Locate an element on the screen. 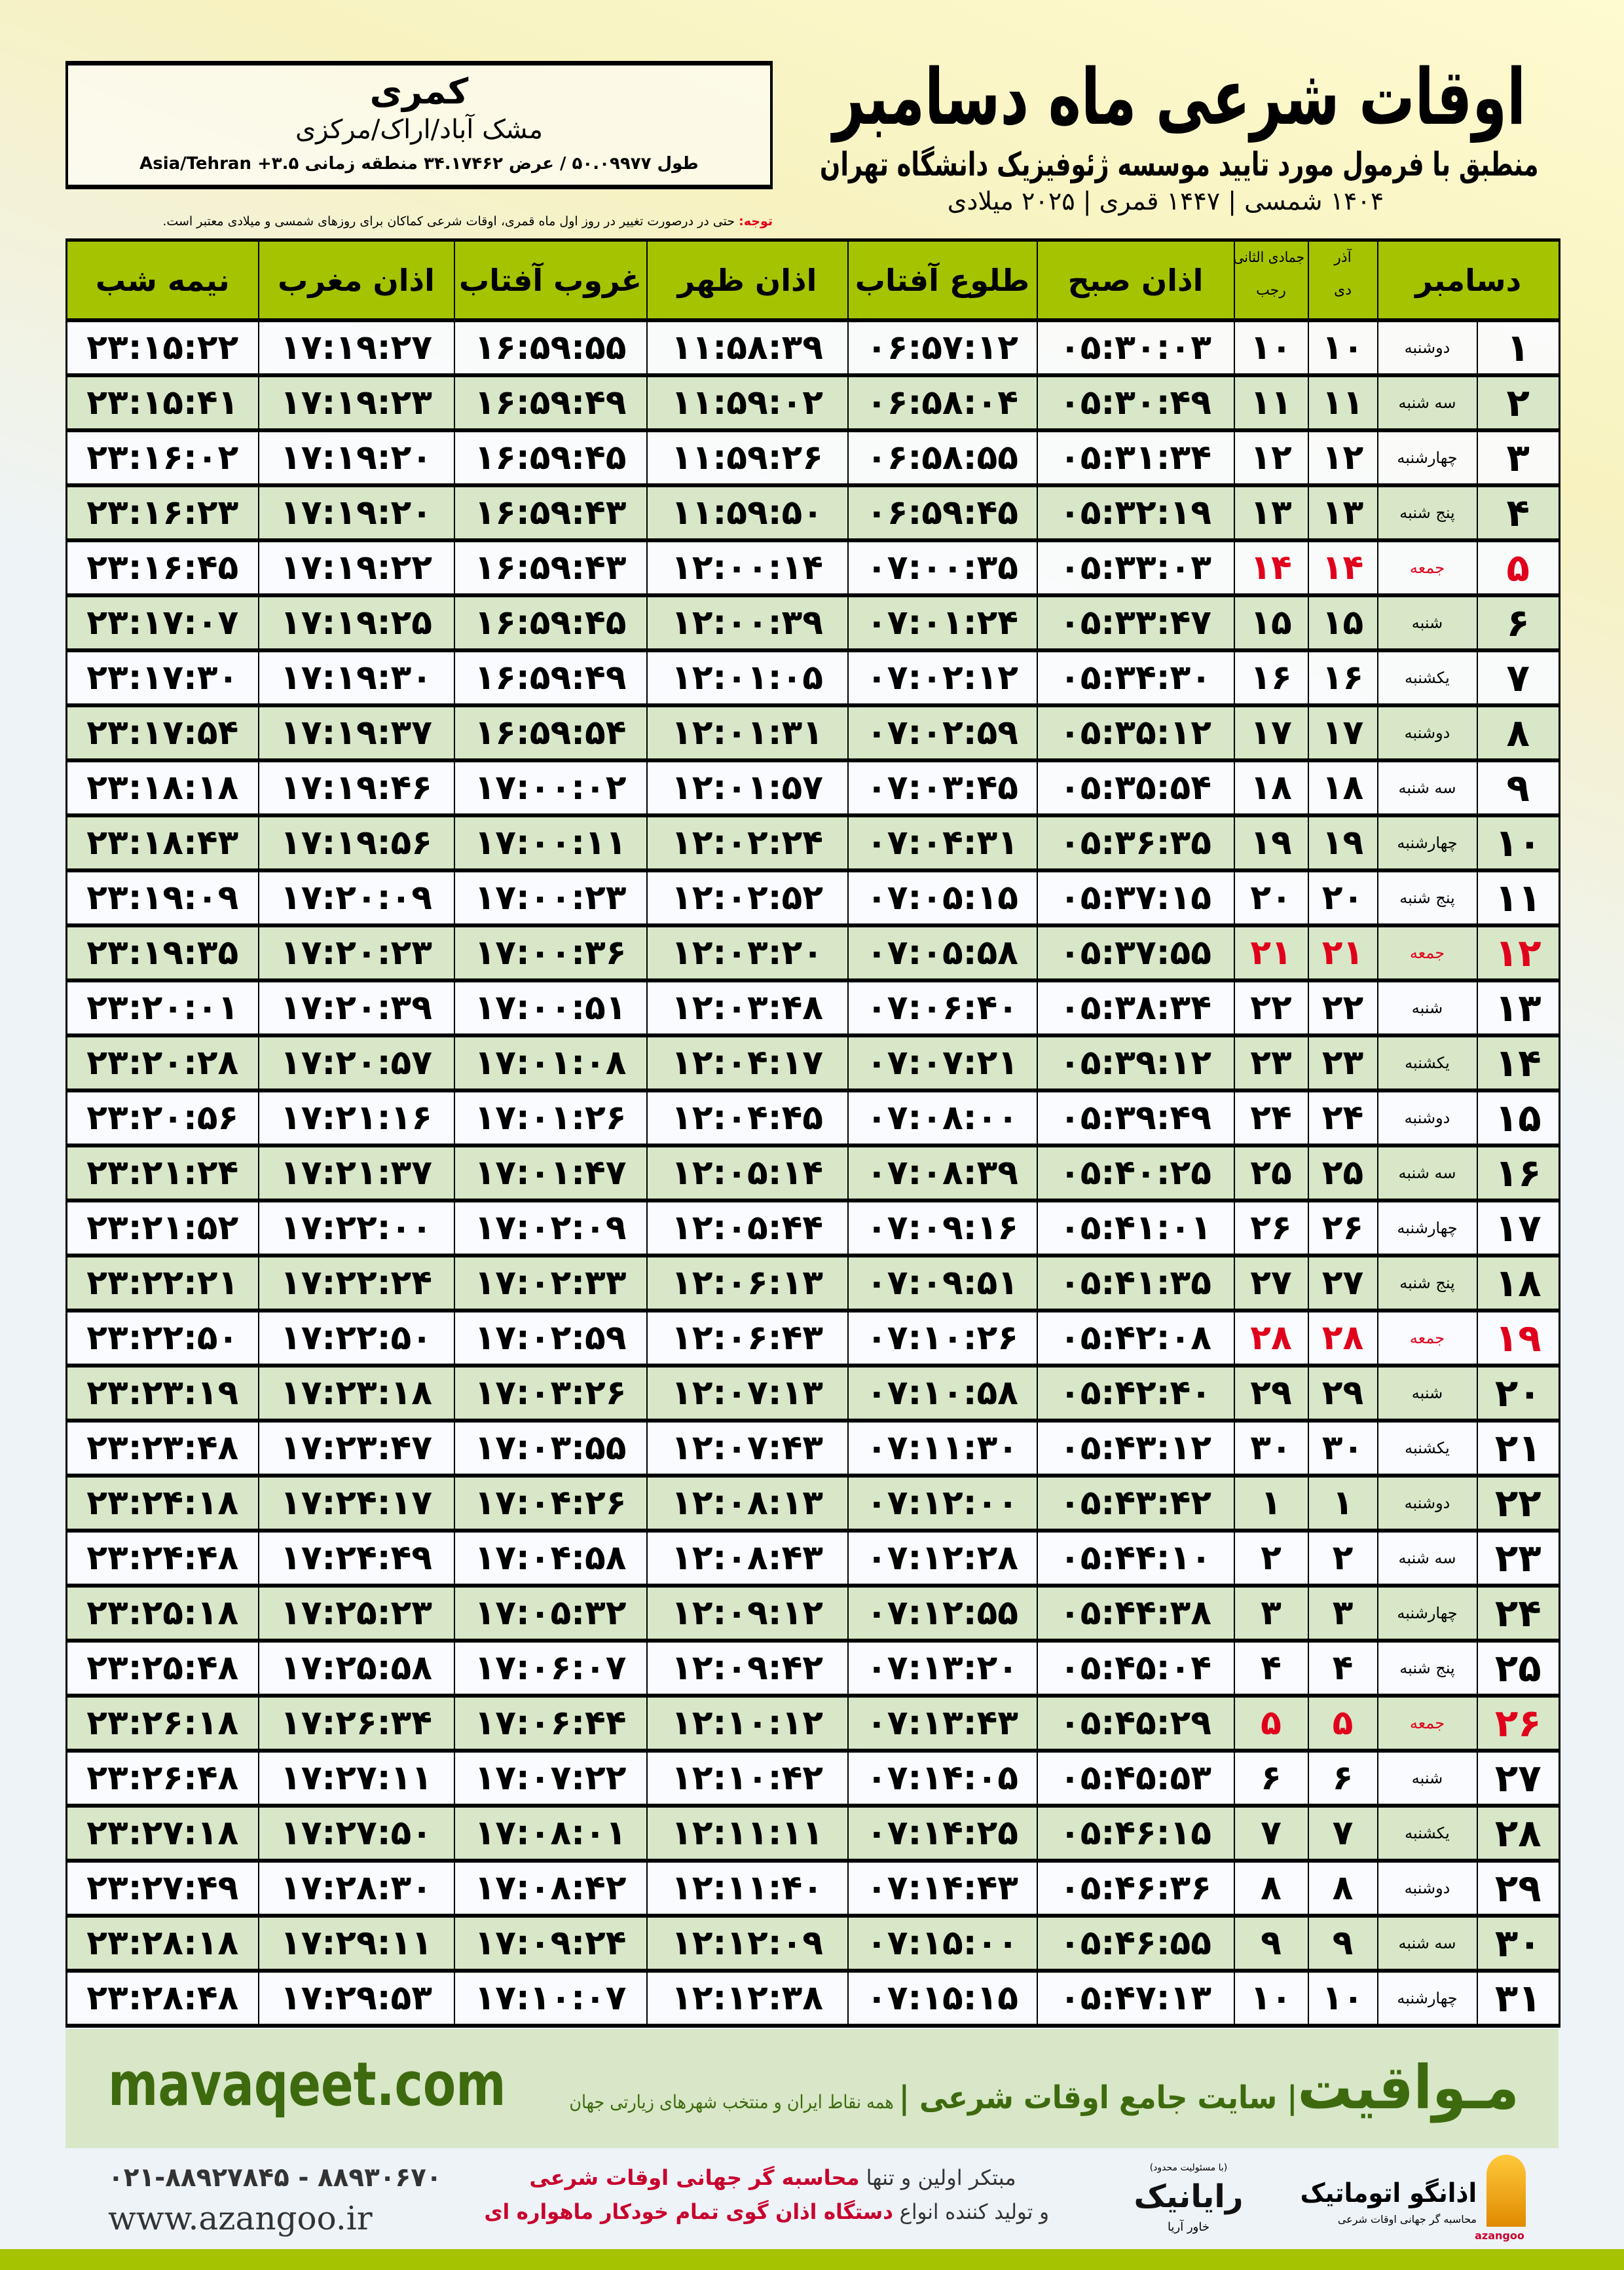 The width and height of the screenshot is (1624, 2270). day-number: ۱۹ is located at coordinates (1518, 1337).